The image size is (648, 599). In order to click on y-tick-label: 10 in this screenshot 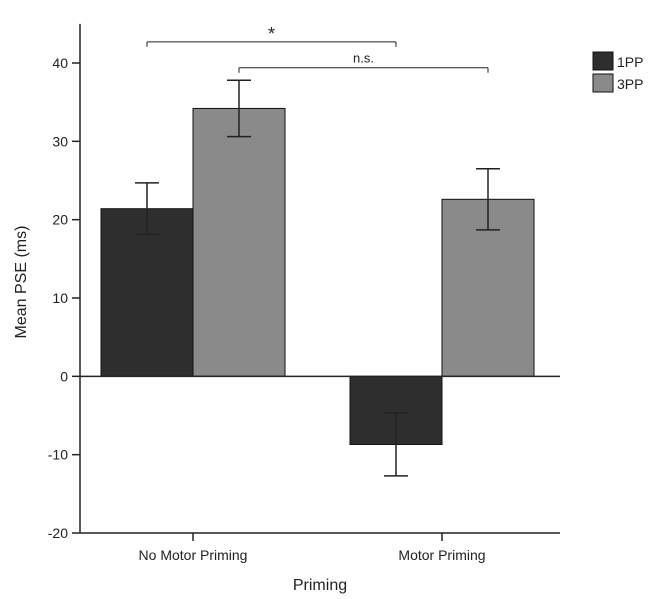, I will do `click(60, 298)`.